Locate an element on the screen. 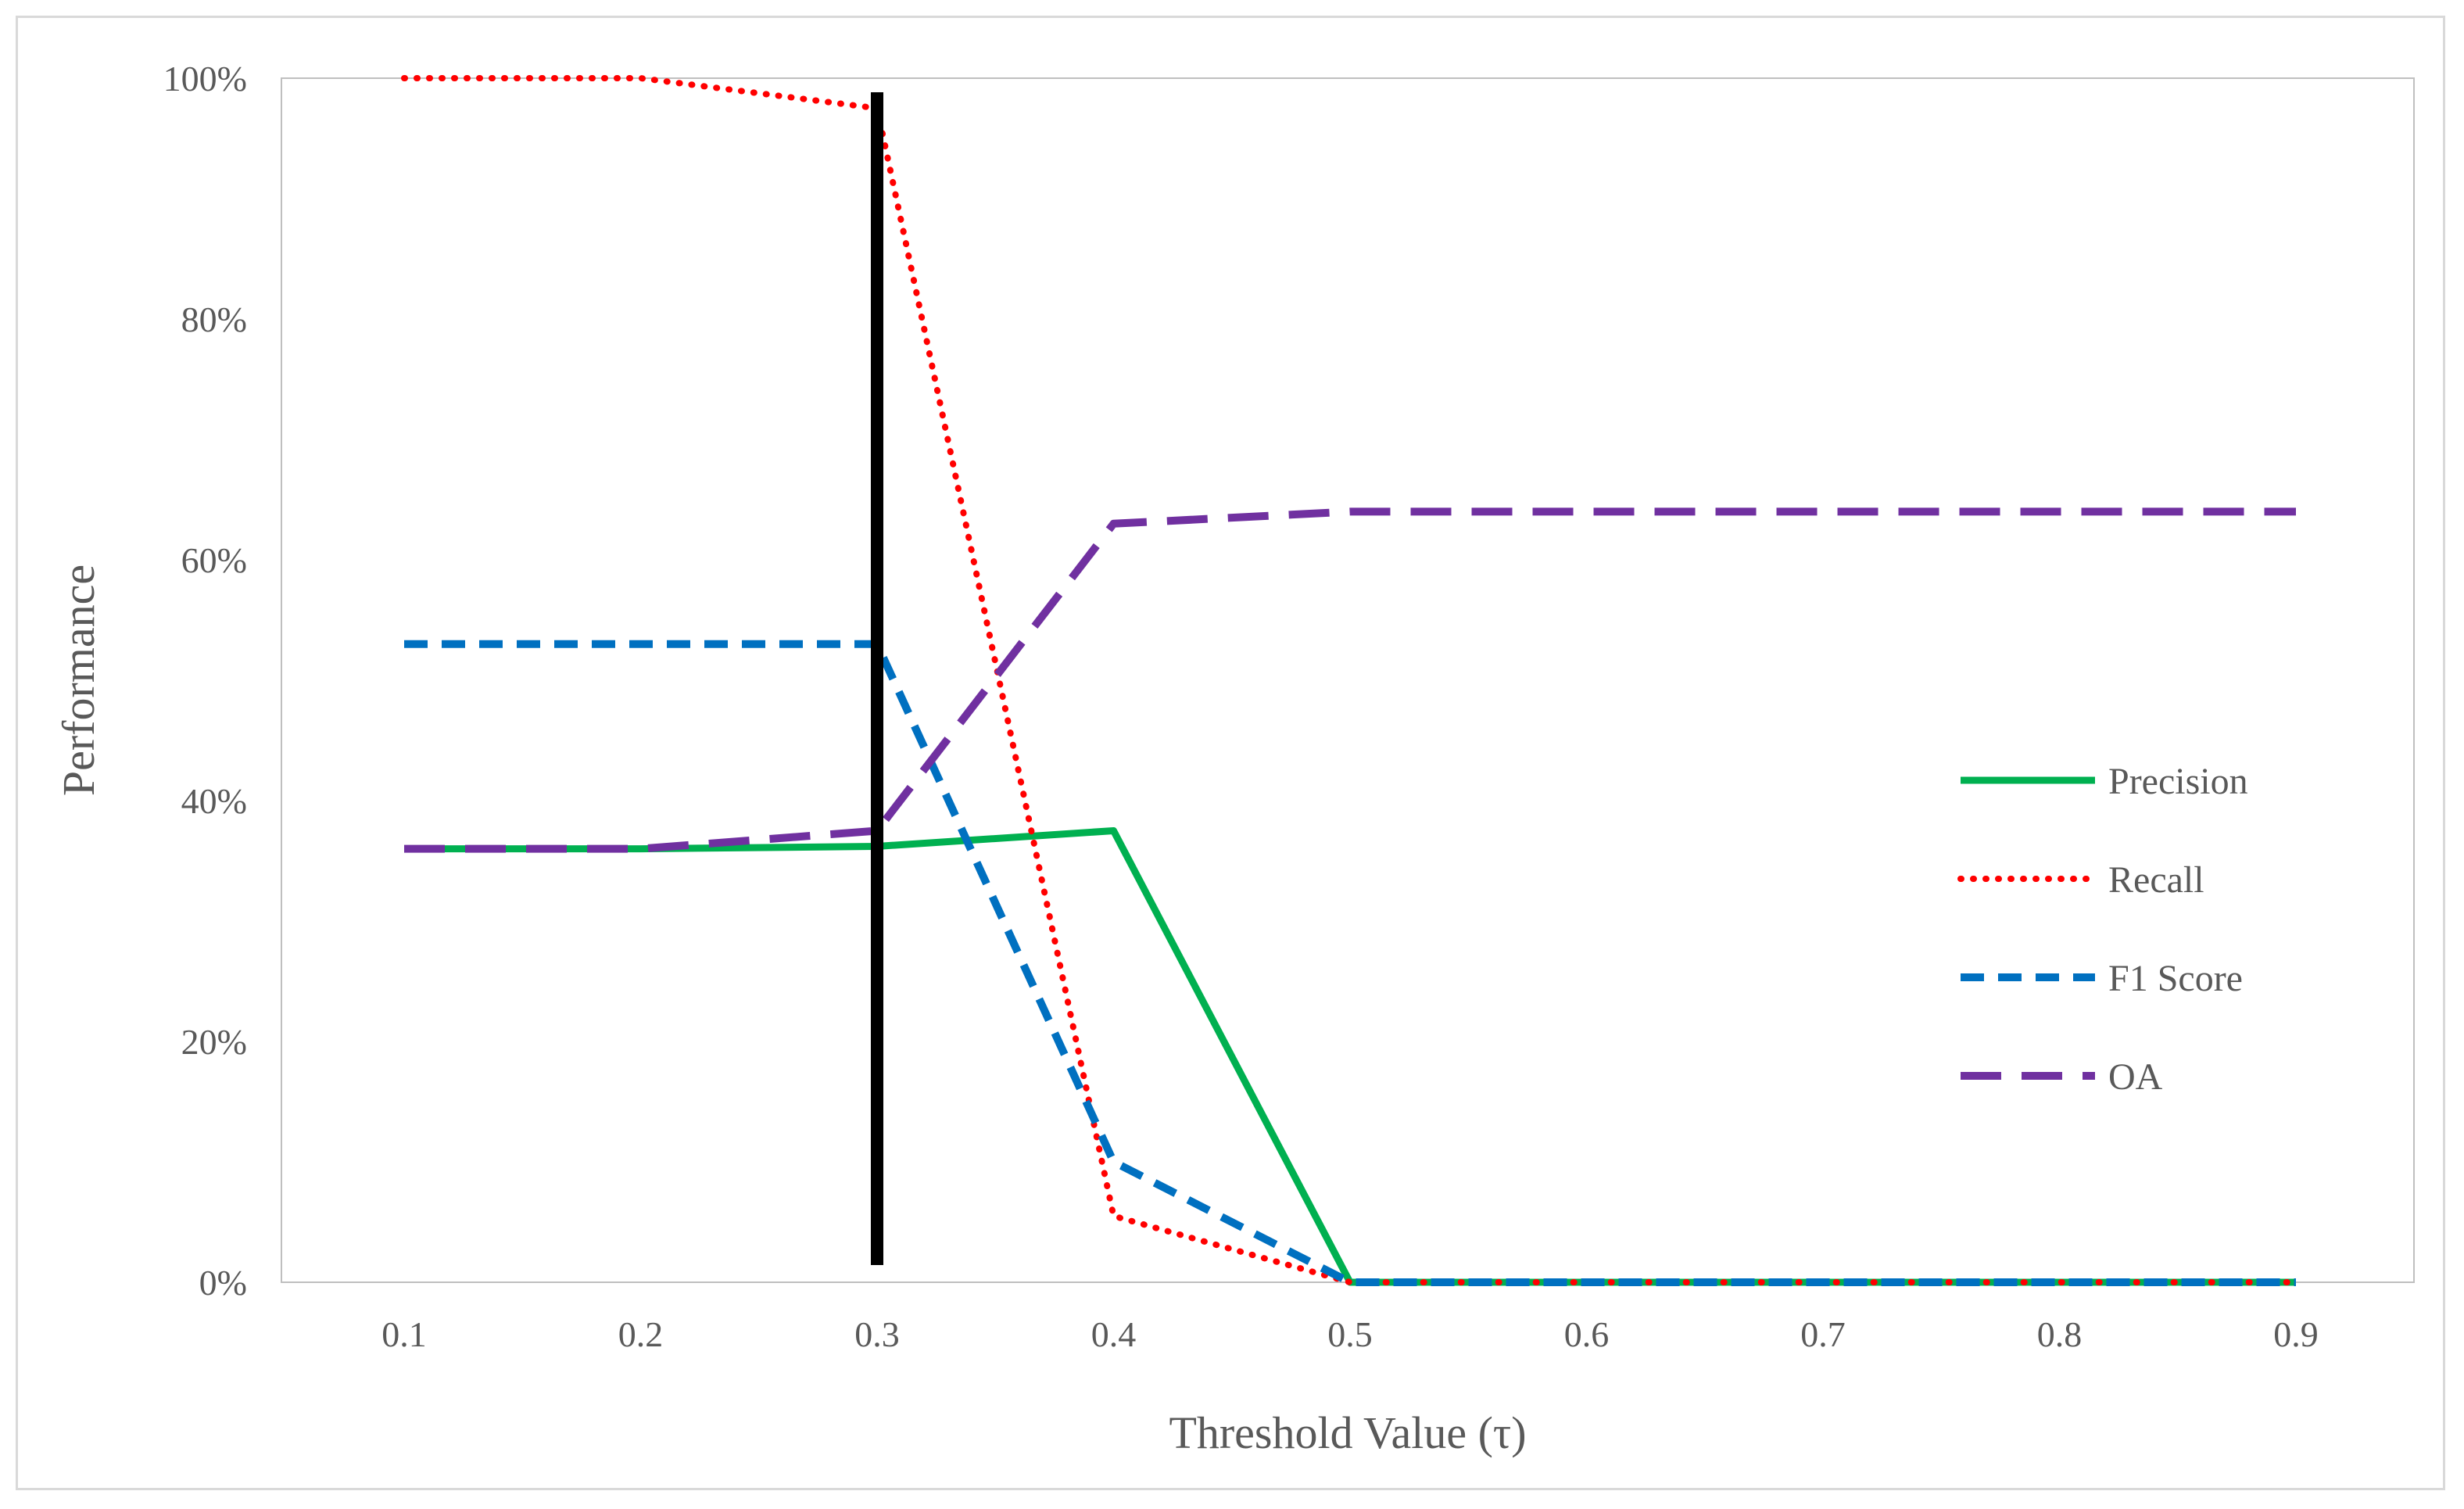 This screenshot has width=2464, height=1509. y-axis-title: Performance is located at coordinates (78, 680).